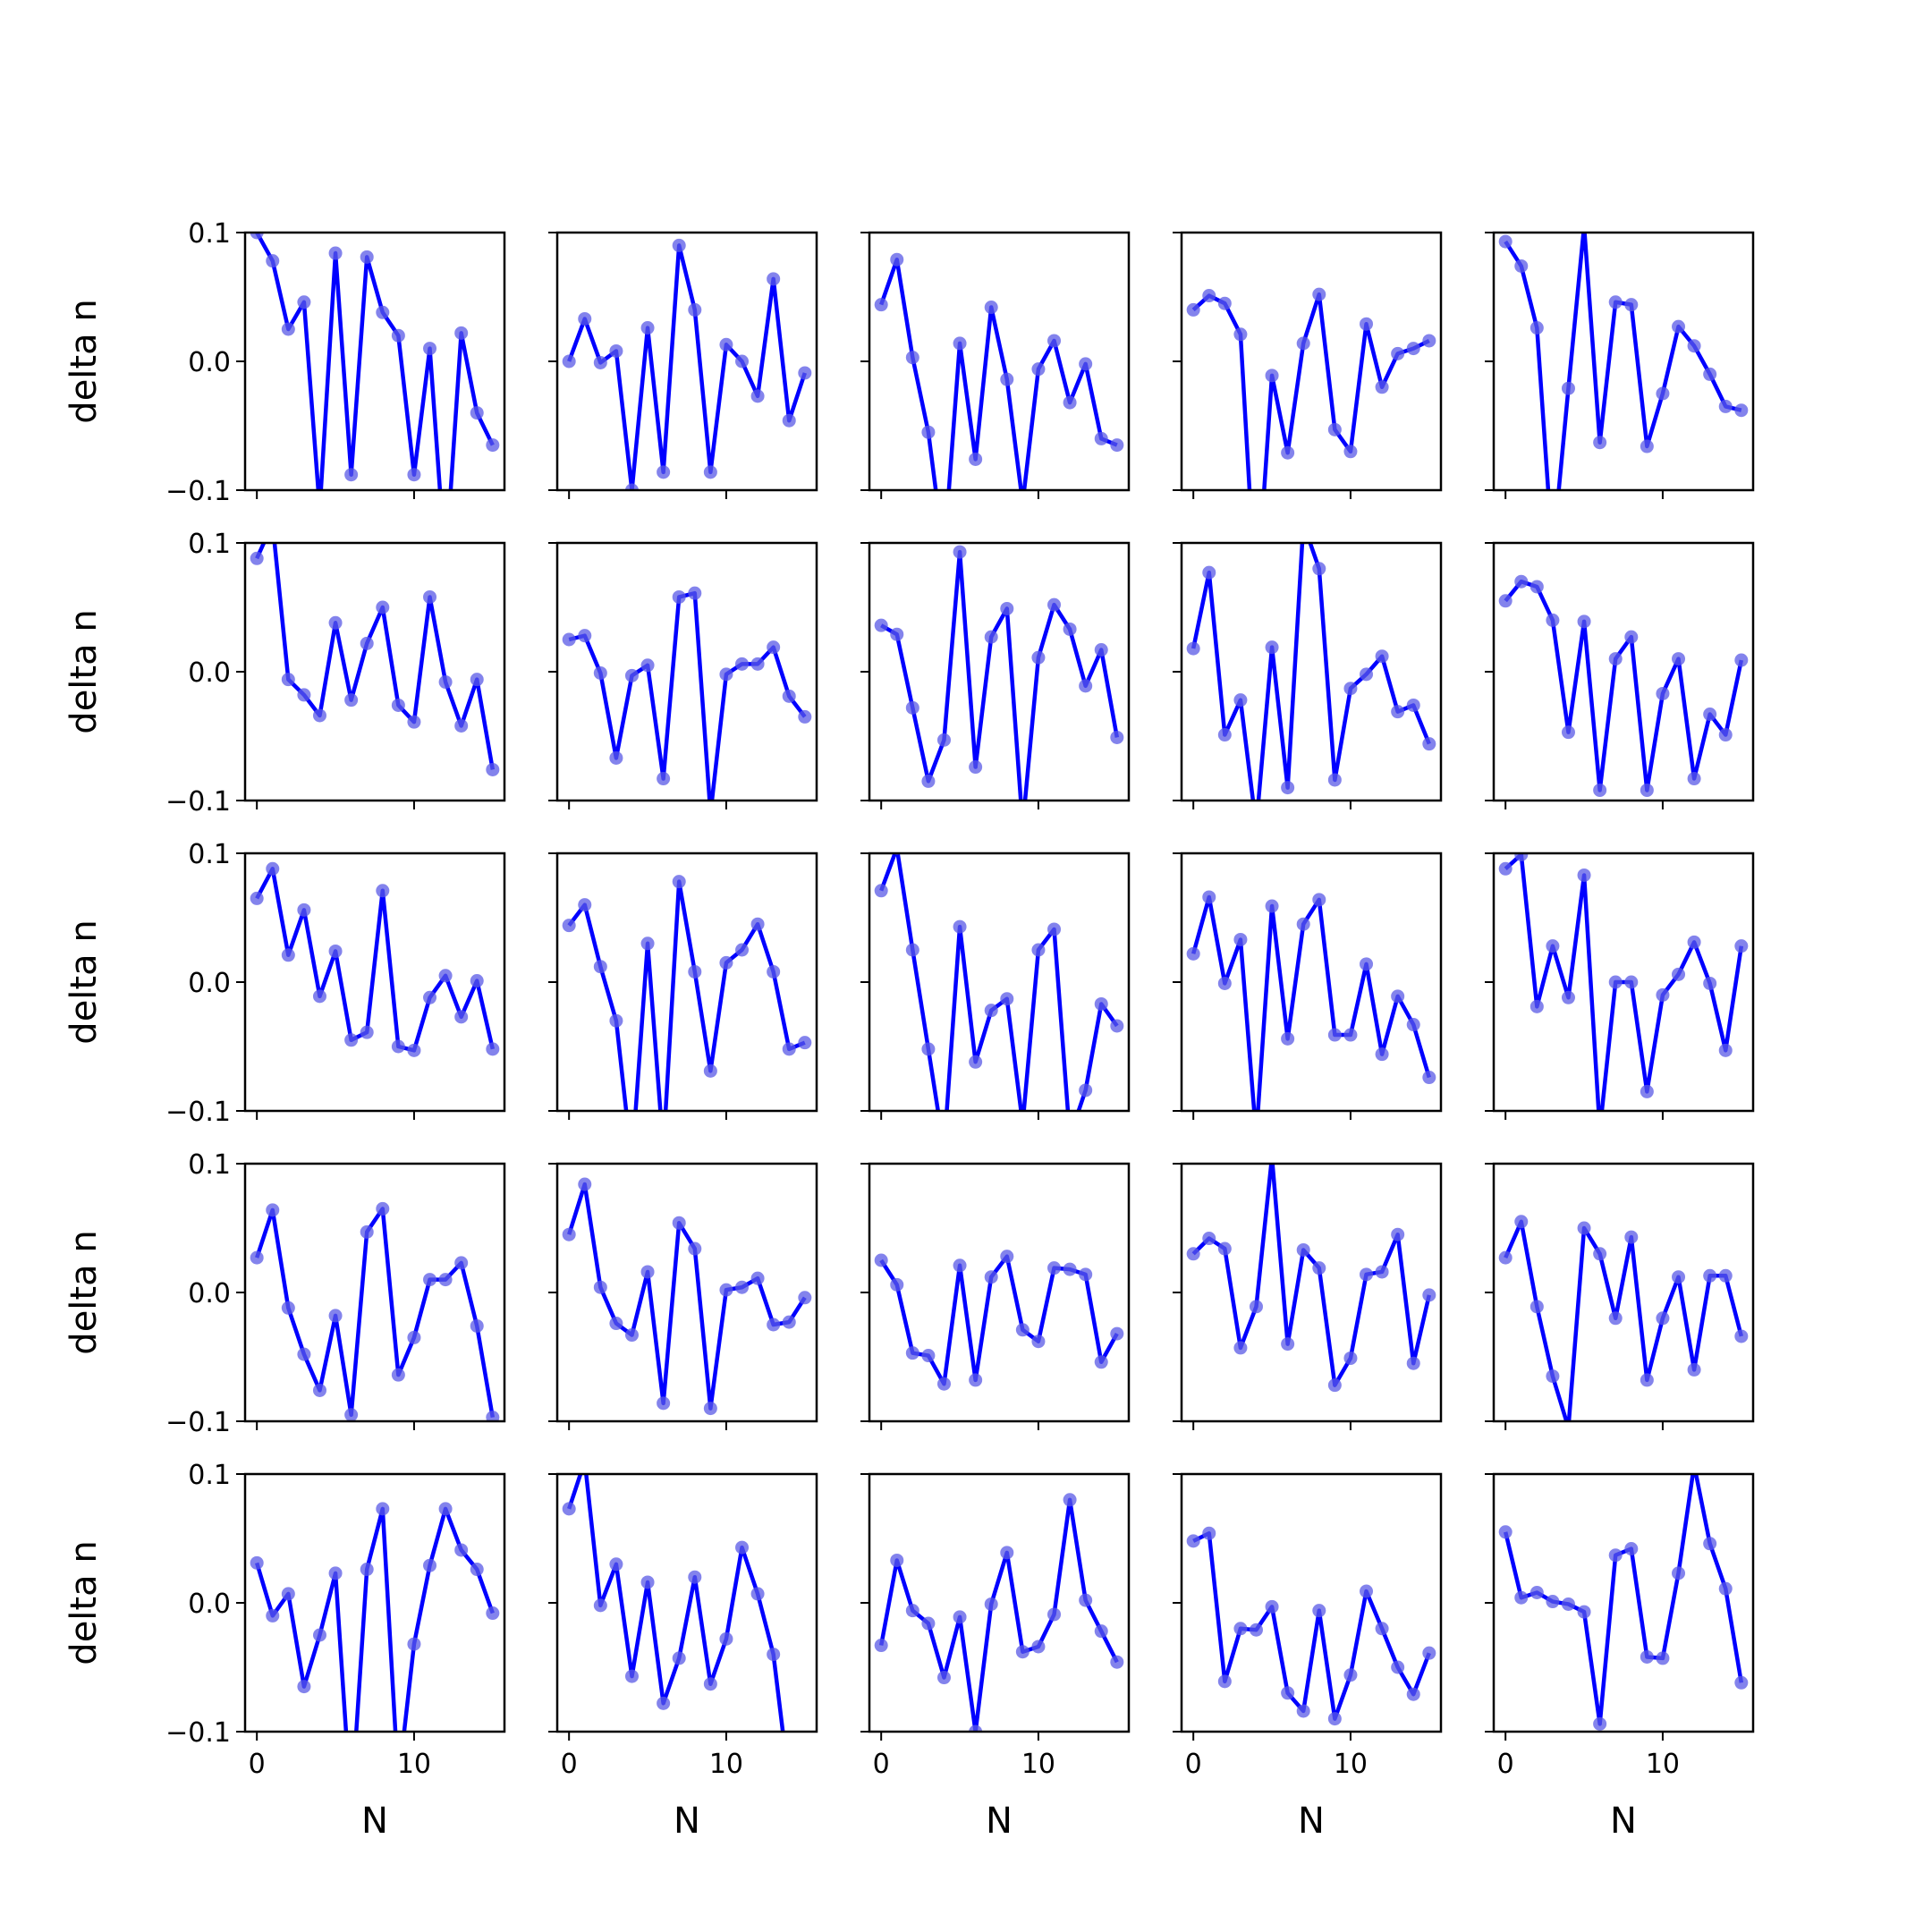  What do you see at coordinates (1505, 1764) in the screenshot?
I see `x-tick-label: 0` at bounding box center [1505, 1764].